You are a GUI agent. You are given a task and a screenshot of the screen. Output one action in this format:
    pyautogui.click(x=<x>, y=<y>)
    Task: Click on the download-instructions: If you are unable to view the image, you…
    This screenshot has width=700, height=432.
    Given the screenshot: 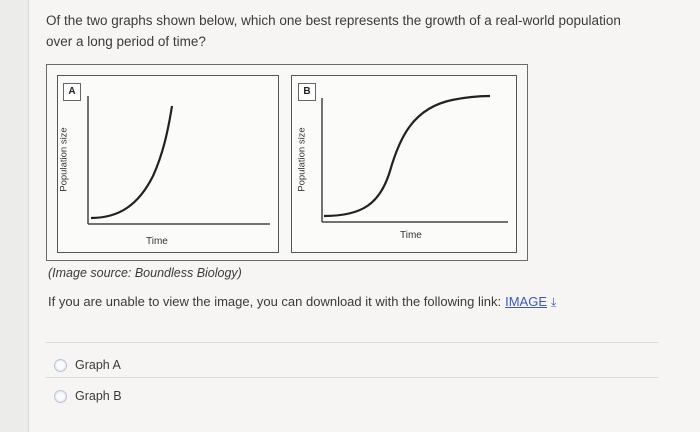 What is the action you would take?
    pyautogui.click(x=302, y=302)
    